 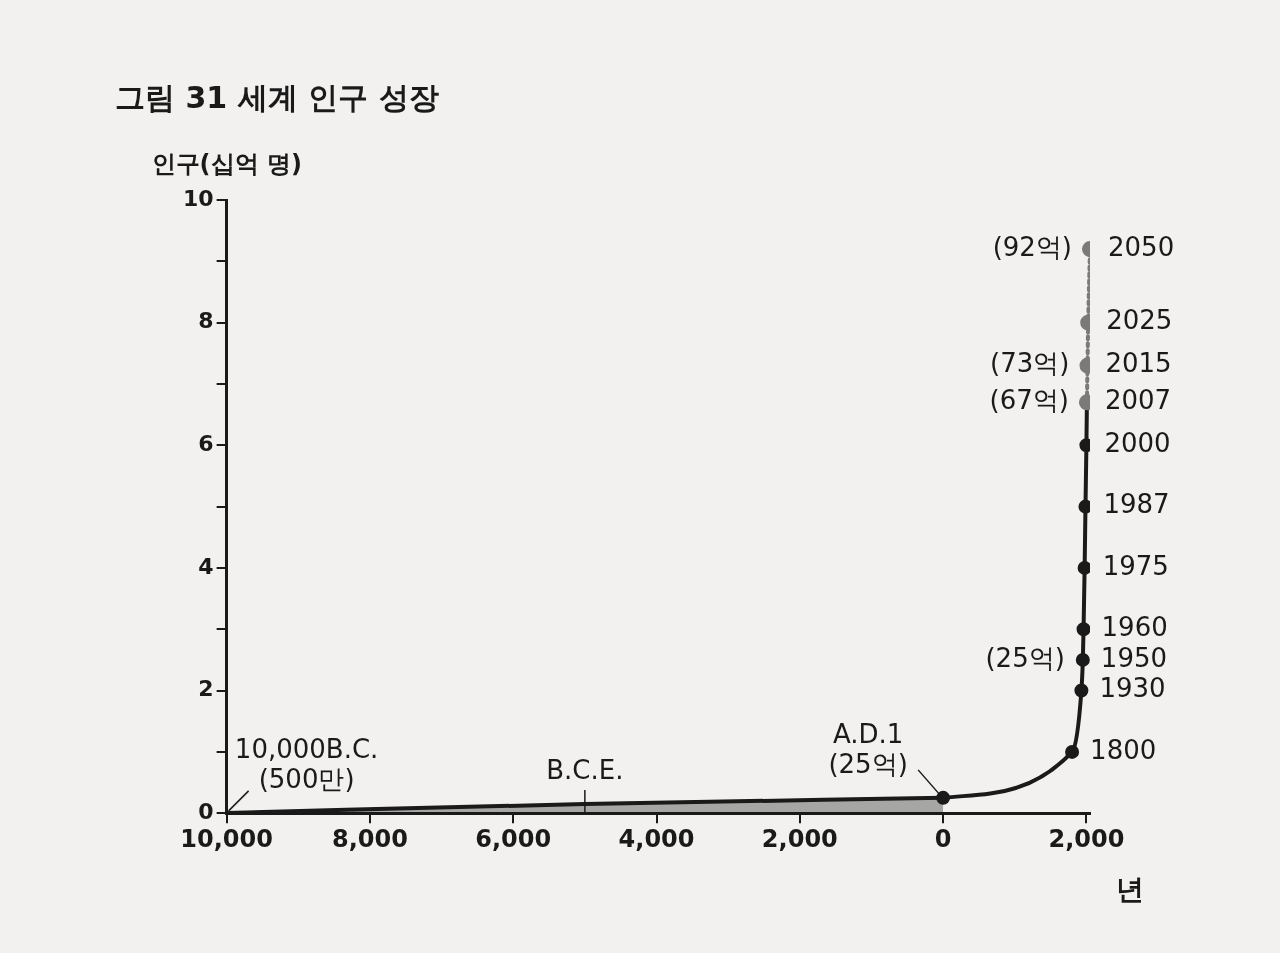 What do you see at coordinates (513, 838) in the screenshot?
I see `x-tick-label: 6,000` at bounding box center [513, 838].